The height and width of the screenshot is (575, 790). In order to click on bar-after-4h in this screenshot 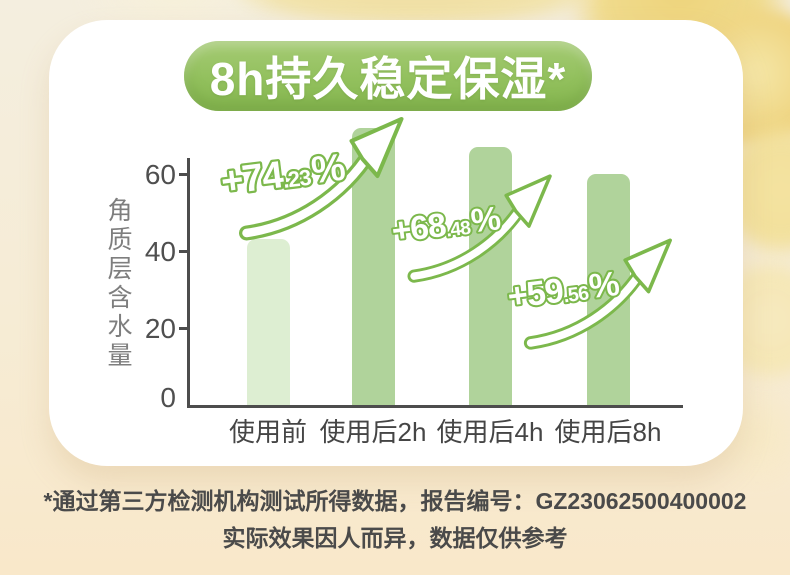, I will do `click(490, 276)`.